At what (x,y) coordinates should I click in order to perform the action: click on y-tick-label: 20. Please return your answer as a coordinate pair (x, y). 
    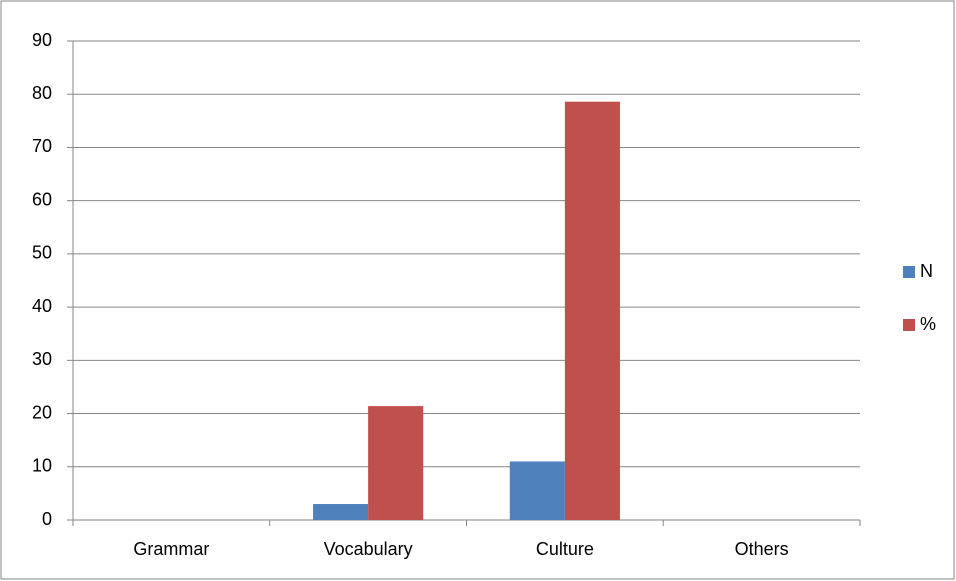
    Looking at the image, I should click on (42, 412).